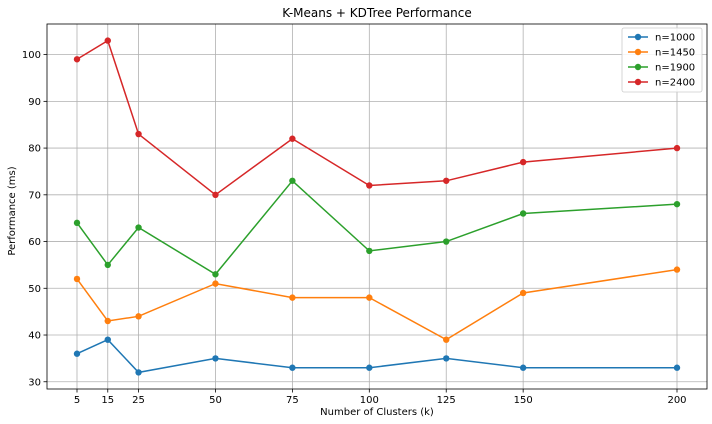 Image resolution: width=712 pixels, height=424 pixels. What do you see at coordinates (675, 68) in the screenshot?
I see `legend-label: n=1900` at bounding box center [675, 68].